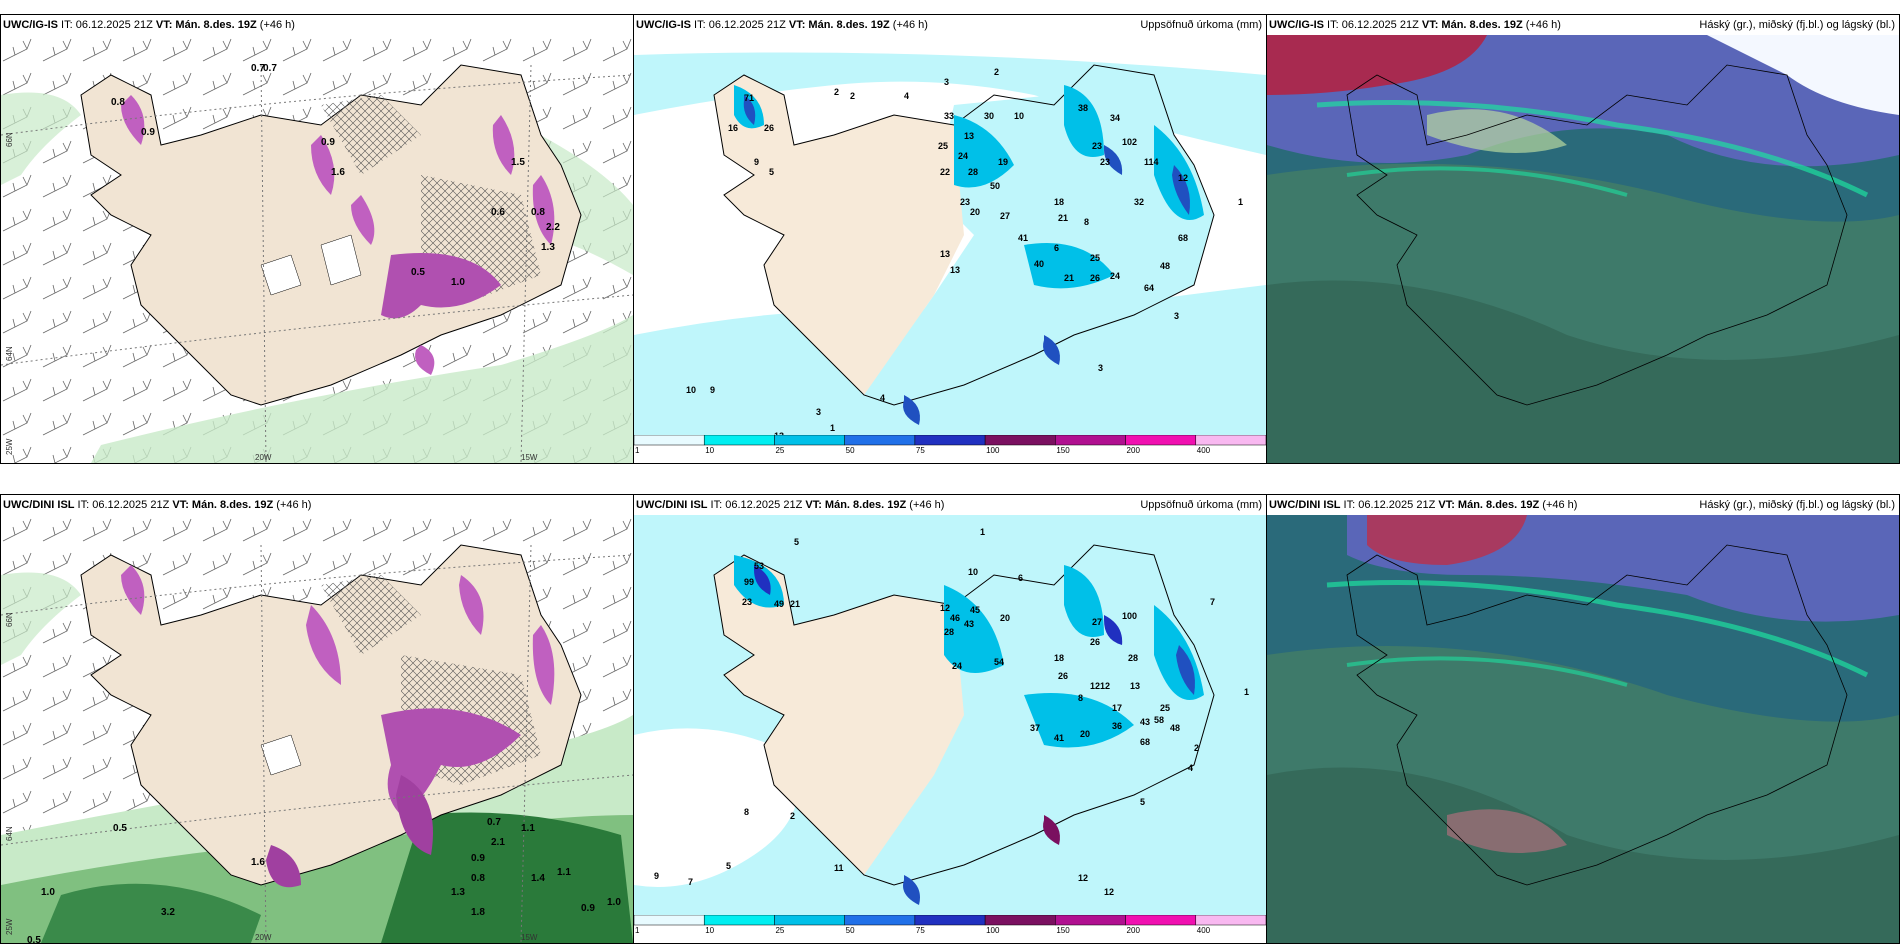 The image size is (1900, 950). I want to click on precip-label: 9, so click(656, 876).